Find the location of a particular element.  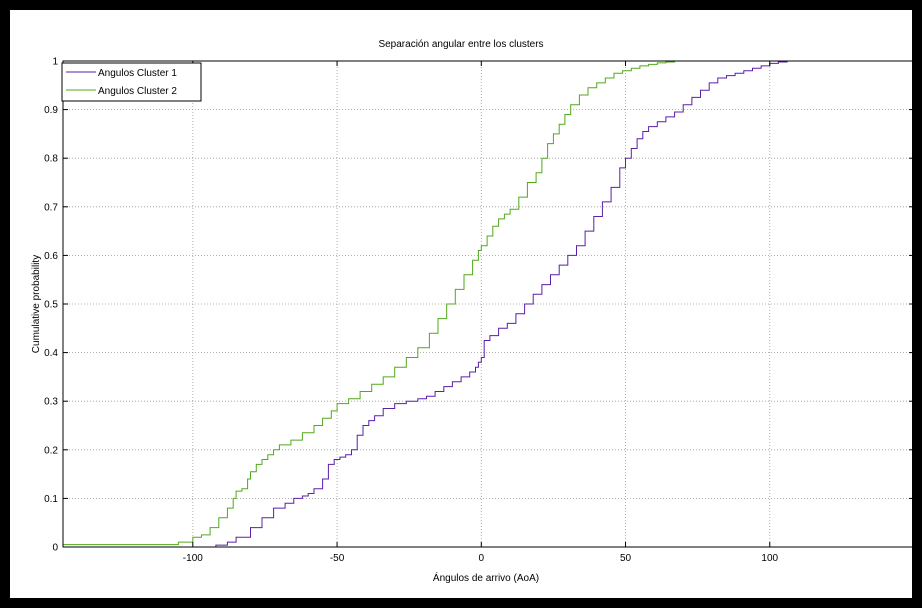

y-tick-label: 0.5 is located at coordinates (51, 305).